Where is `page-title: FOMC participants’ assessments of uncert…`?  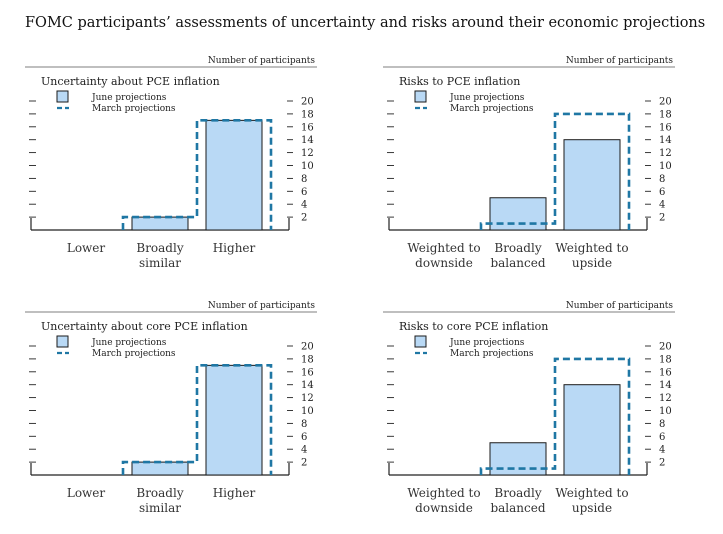 page-title: FOMC participants’ assessments of uncert… is located at coordinates (365, 23).